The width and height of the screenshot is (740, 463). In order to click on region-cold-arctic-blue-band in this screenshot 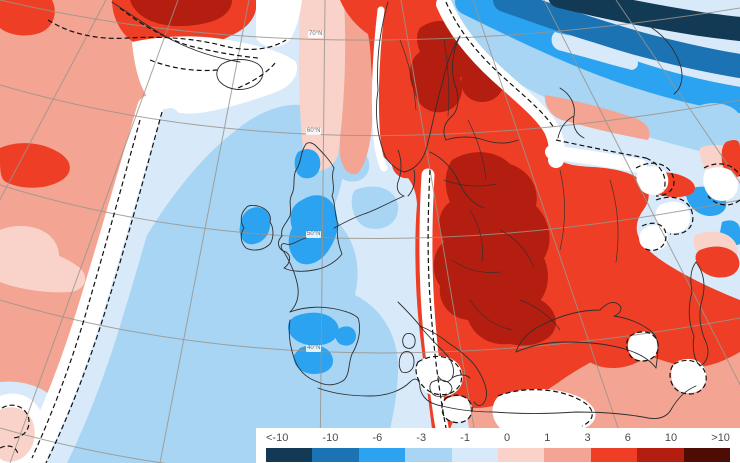, I will do `click(616, 39)`.